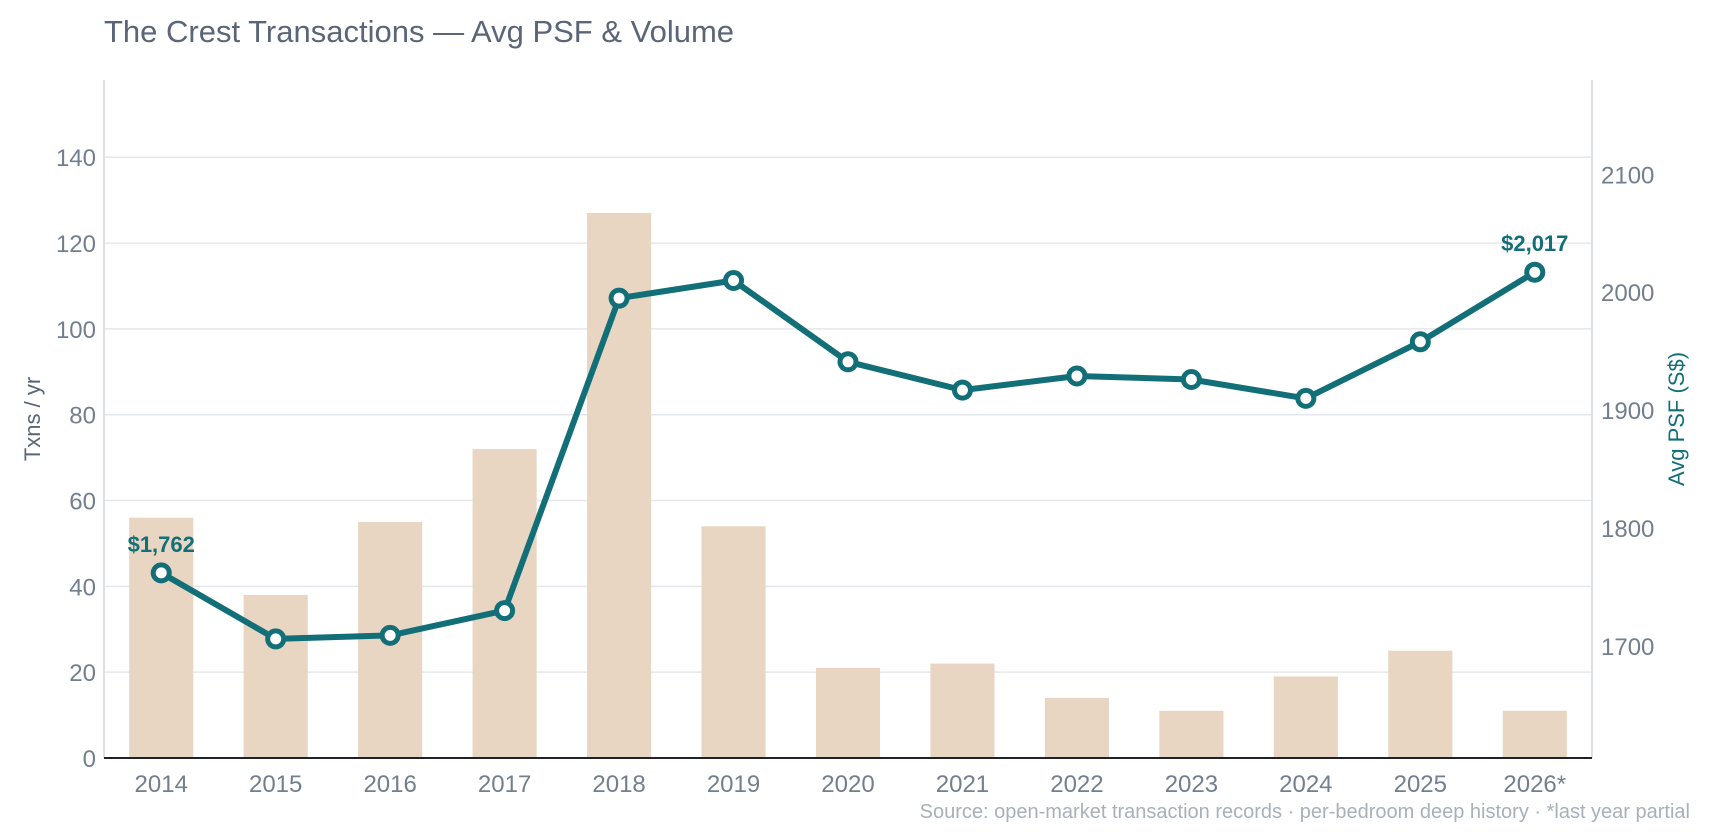  Describe the element at coordinates (1534, 243) in the screenshot. I see `psf-point-label: $2,017` at that location.